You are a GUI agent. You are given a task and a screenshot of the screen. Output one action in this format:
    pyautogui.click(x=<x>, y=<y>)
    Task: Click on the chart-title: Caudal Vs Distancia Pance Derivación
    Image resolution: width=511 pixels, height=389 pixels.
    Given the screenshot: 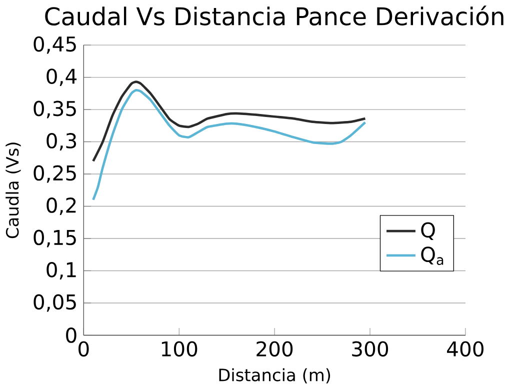 What is the action you would take?
    pyautogui.click(x=274, y=16)
    